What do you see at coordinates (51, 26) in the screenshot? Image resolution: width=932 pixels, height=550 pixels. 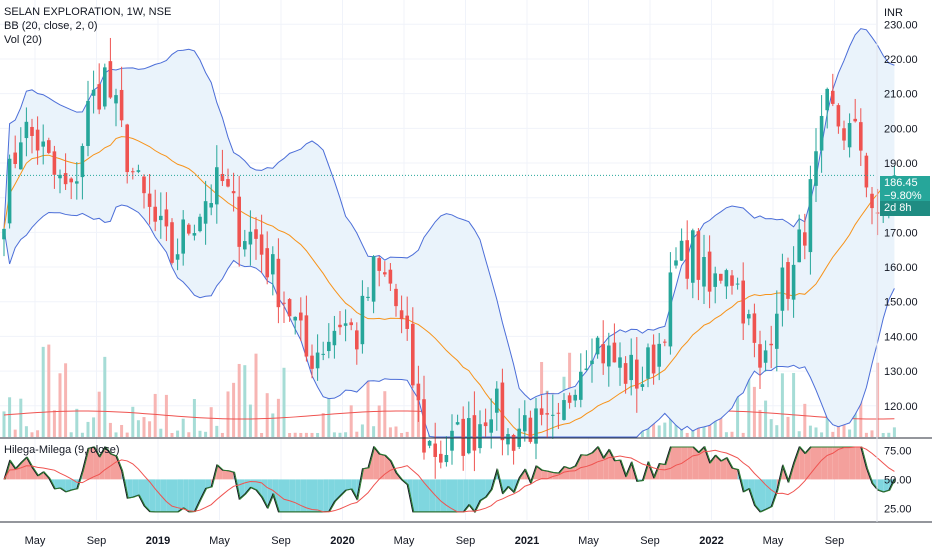 I see `bb-legend: BB (20, close, 2, 0)` at bounding box center [51, 26].